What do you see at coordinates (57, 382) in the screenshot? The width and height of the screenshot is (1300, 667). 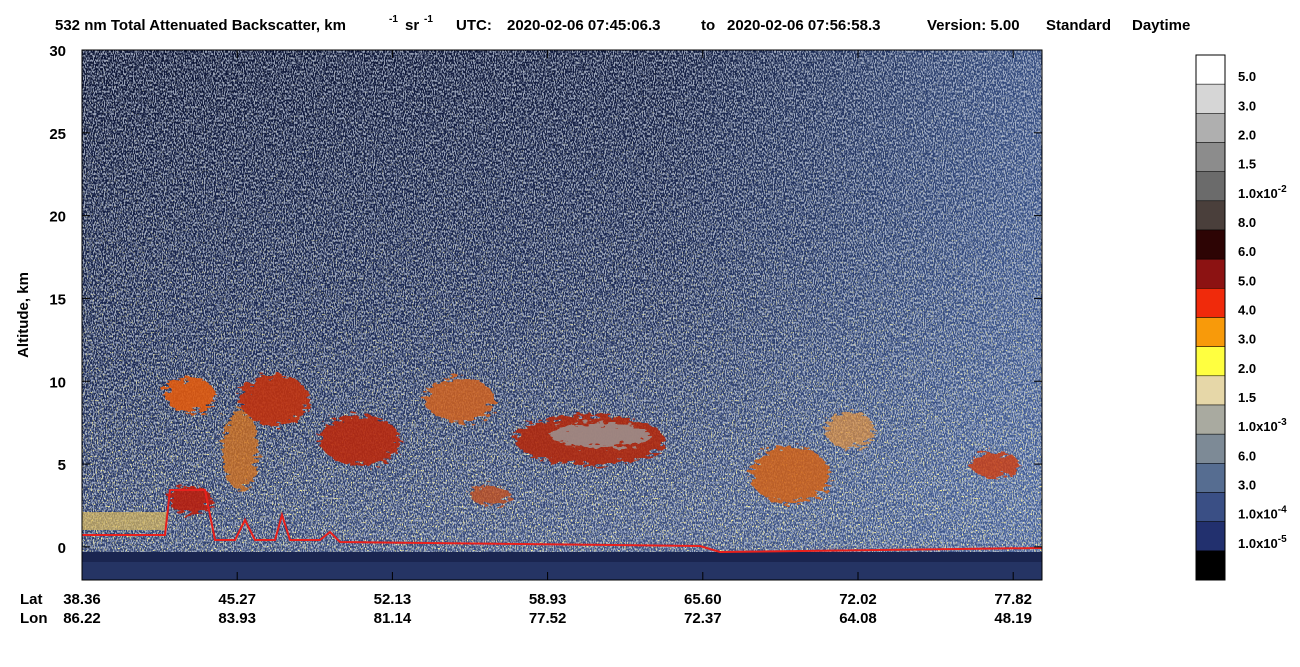 I see `y-tick-label: 10` at bounding box center [57, 382].